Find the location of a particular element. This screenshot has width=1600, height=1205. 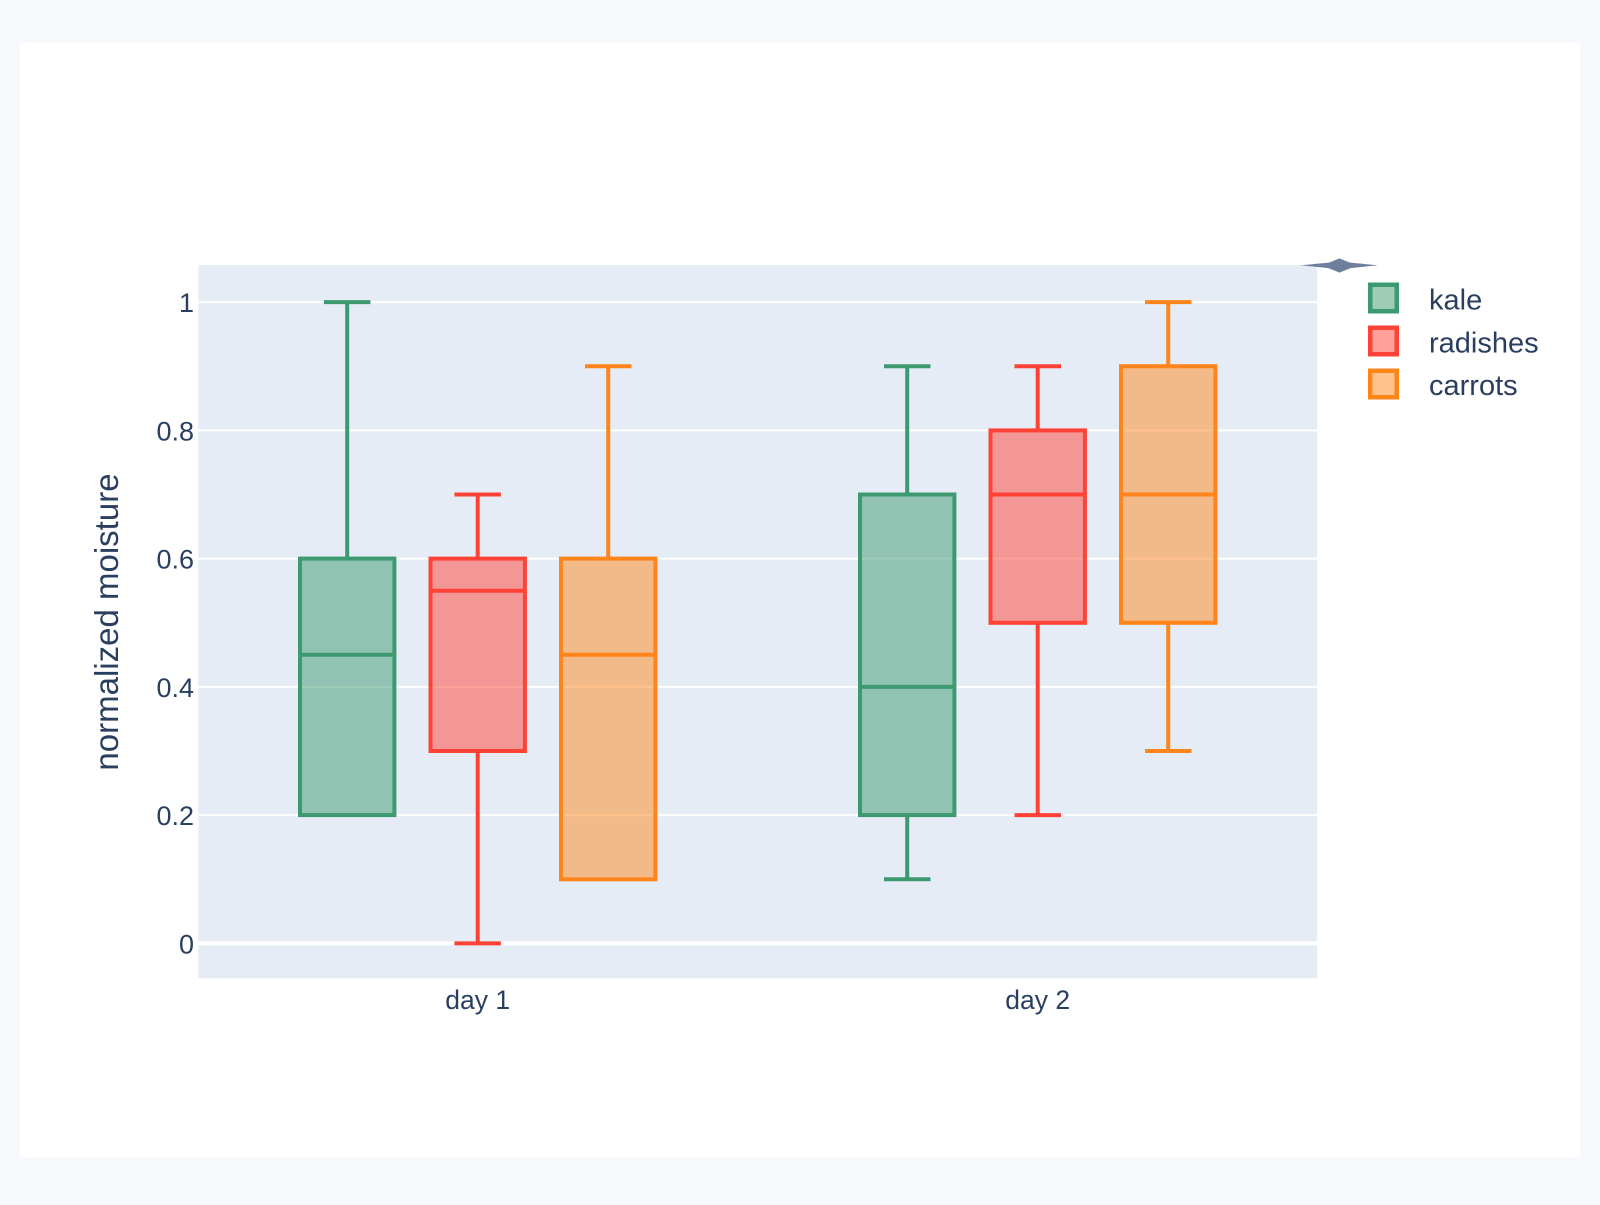

svg-text: 1 is located at coordinates (186, 303).